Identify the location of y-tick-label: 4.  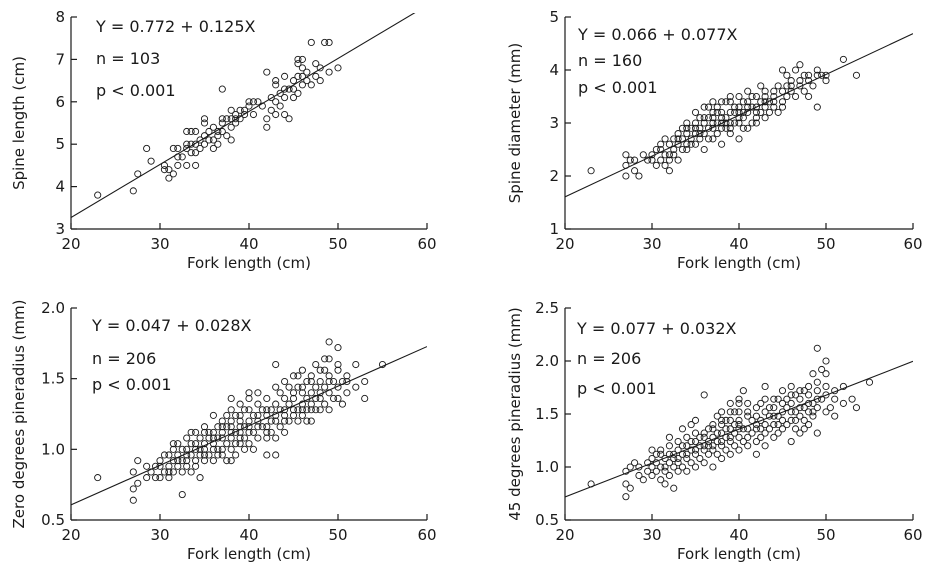
(60, 187).